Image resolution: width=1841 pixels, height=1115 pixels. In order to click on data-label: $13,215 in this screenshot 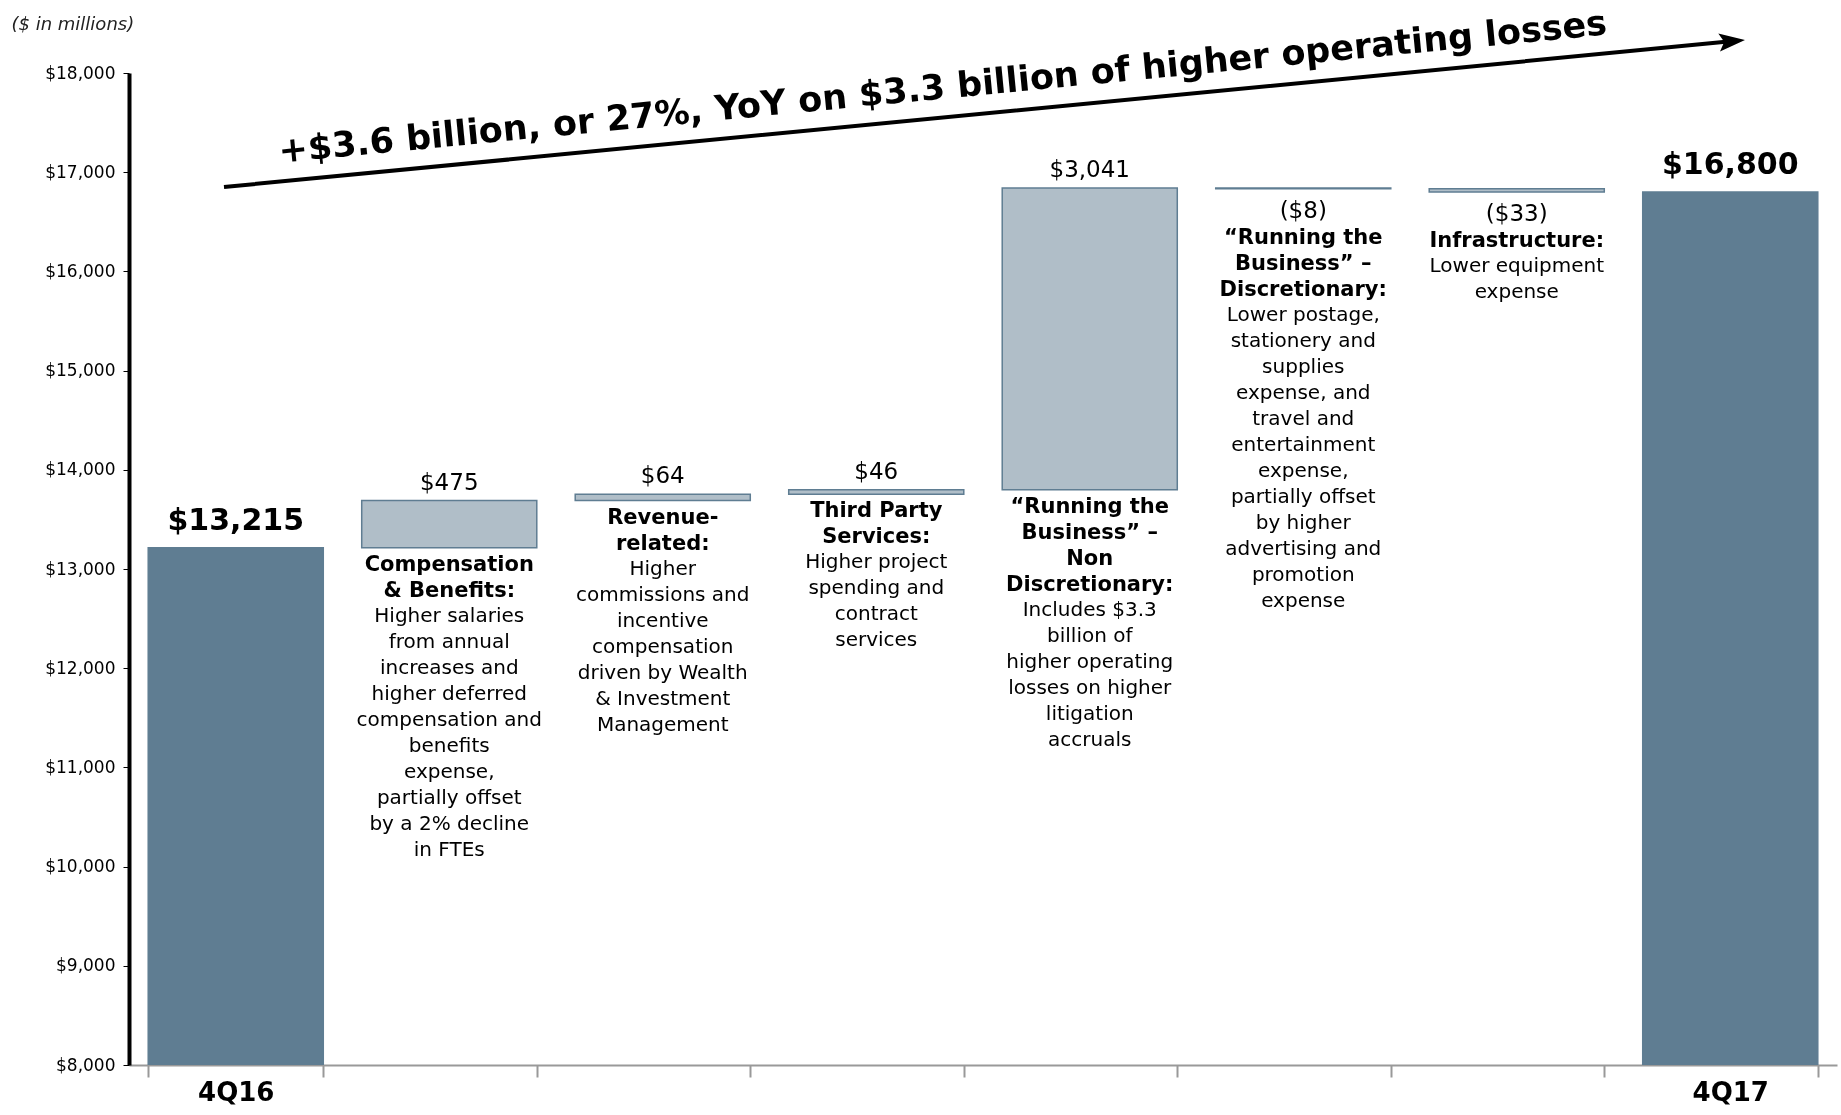, I will do `click(236, 519)`.